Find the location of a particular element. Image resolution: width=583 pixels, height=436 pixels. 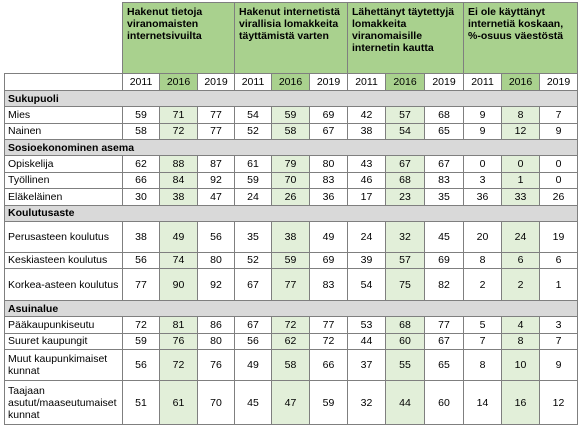

value-cell: 16 is located at coordinates (520, 402).